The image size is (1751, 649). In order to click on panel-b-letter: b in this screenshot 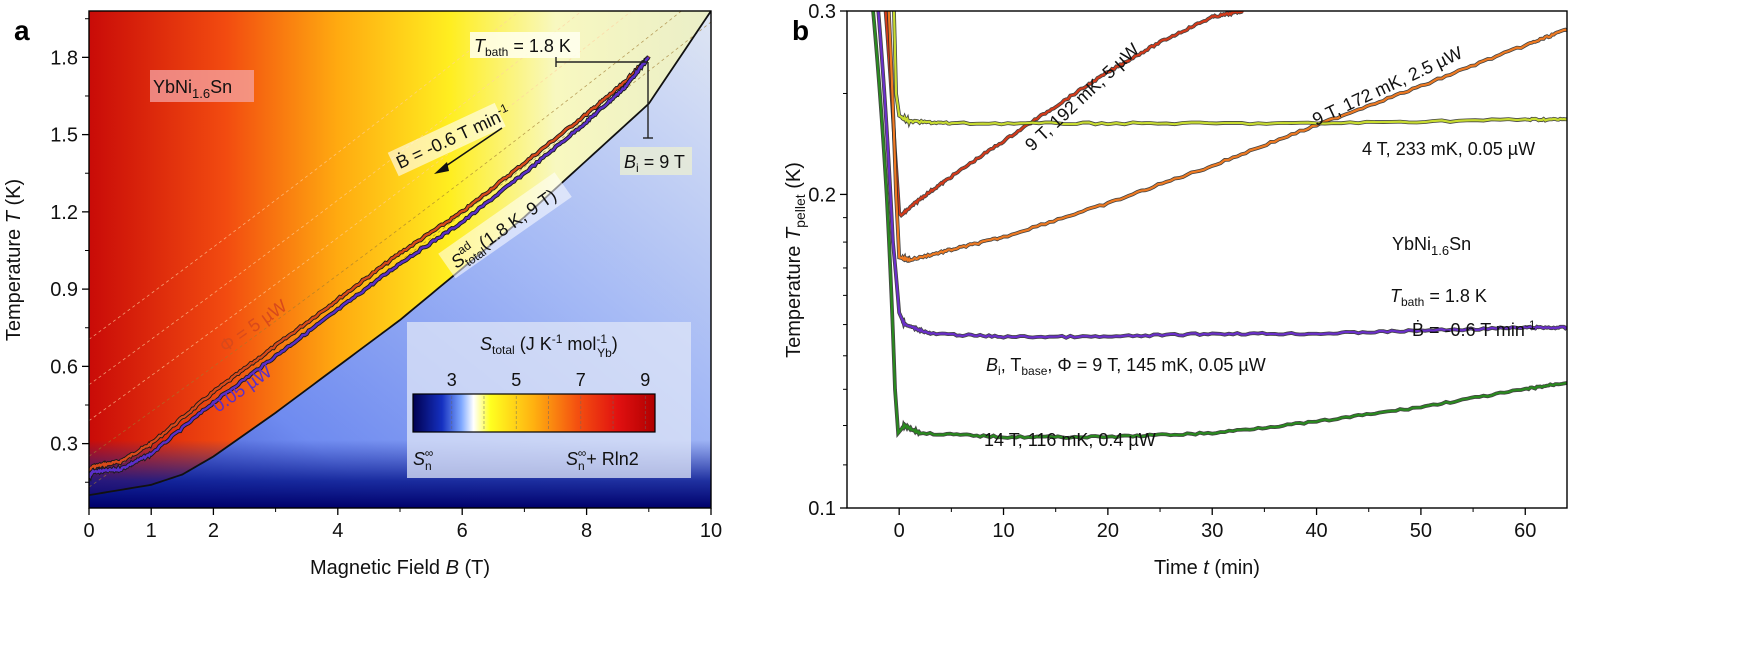, I will do `click(800, 30)`.